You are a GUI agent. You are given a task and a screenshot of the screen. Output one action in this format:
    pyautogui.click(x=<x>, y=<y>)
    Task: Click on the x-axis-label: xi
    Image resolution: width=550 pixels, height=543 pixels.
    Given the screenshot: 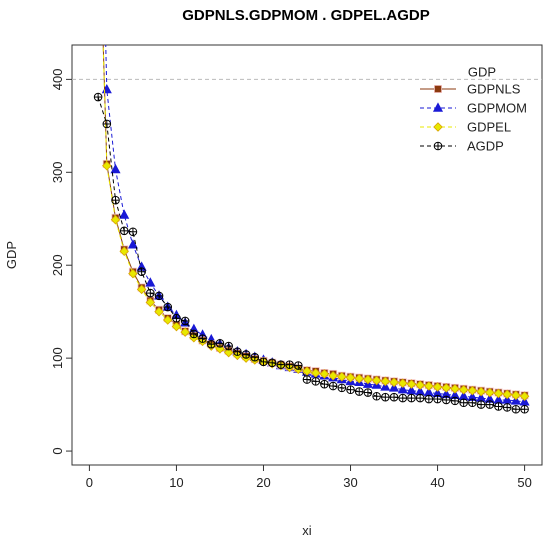 What is the action you would take?
    pyautogui.click(x=307, y=530)
    